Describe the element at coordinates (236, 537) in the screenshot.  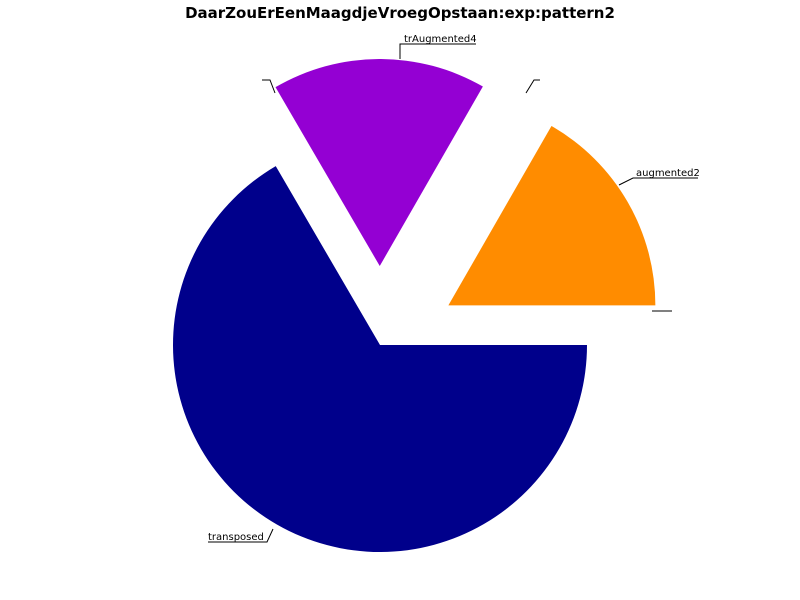
I see `slice-label: transposed` at that location.